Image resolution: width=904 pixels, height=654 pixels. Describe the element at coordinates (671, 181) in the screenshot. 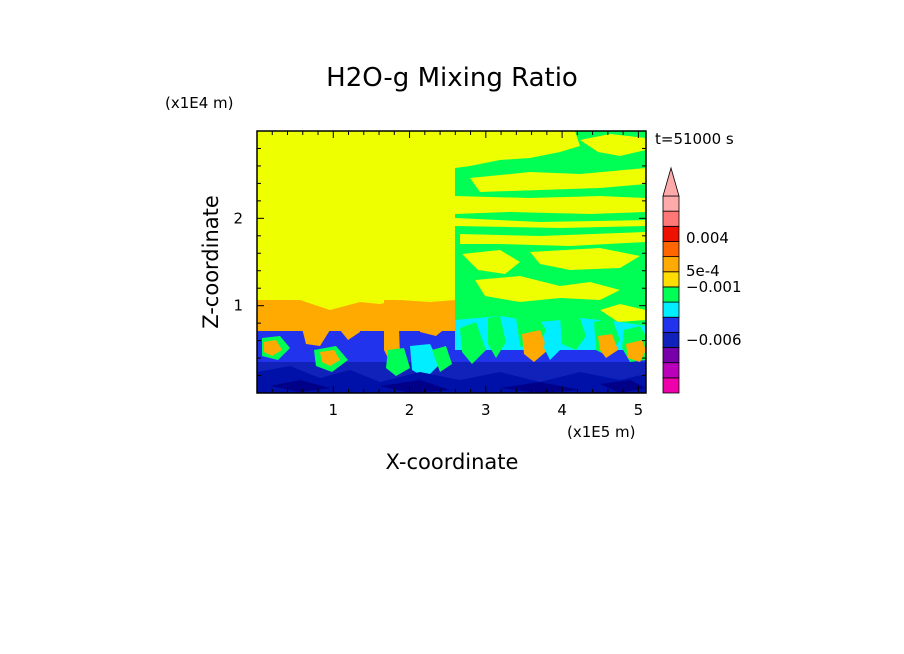

I see `colorbar-extend-arrow` at that location.